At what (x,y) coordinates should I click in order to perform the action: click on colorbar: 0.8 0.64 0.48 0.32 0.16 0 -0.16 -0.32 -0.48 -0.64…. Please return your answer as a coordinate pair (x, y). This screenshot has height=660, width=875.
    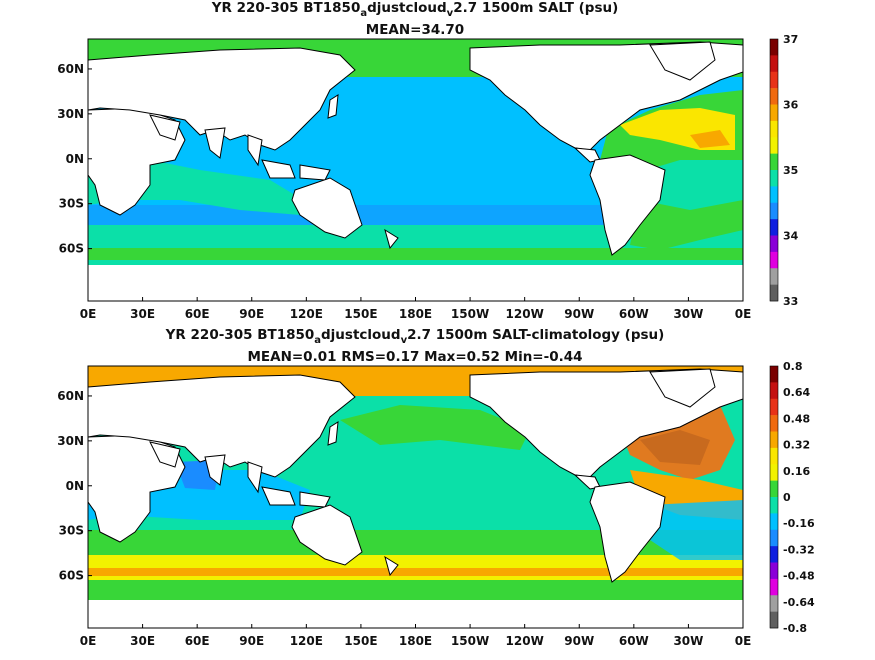
    Looking at the image, I should click on (792, 497).